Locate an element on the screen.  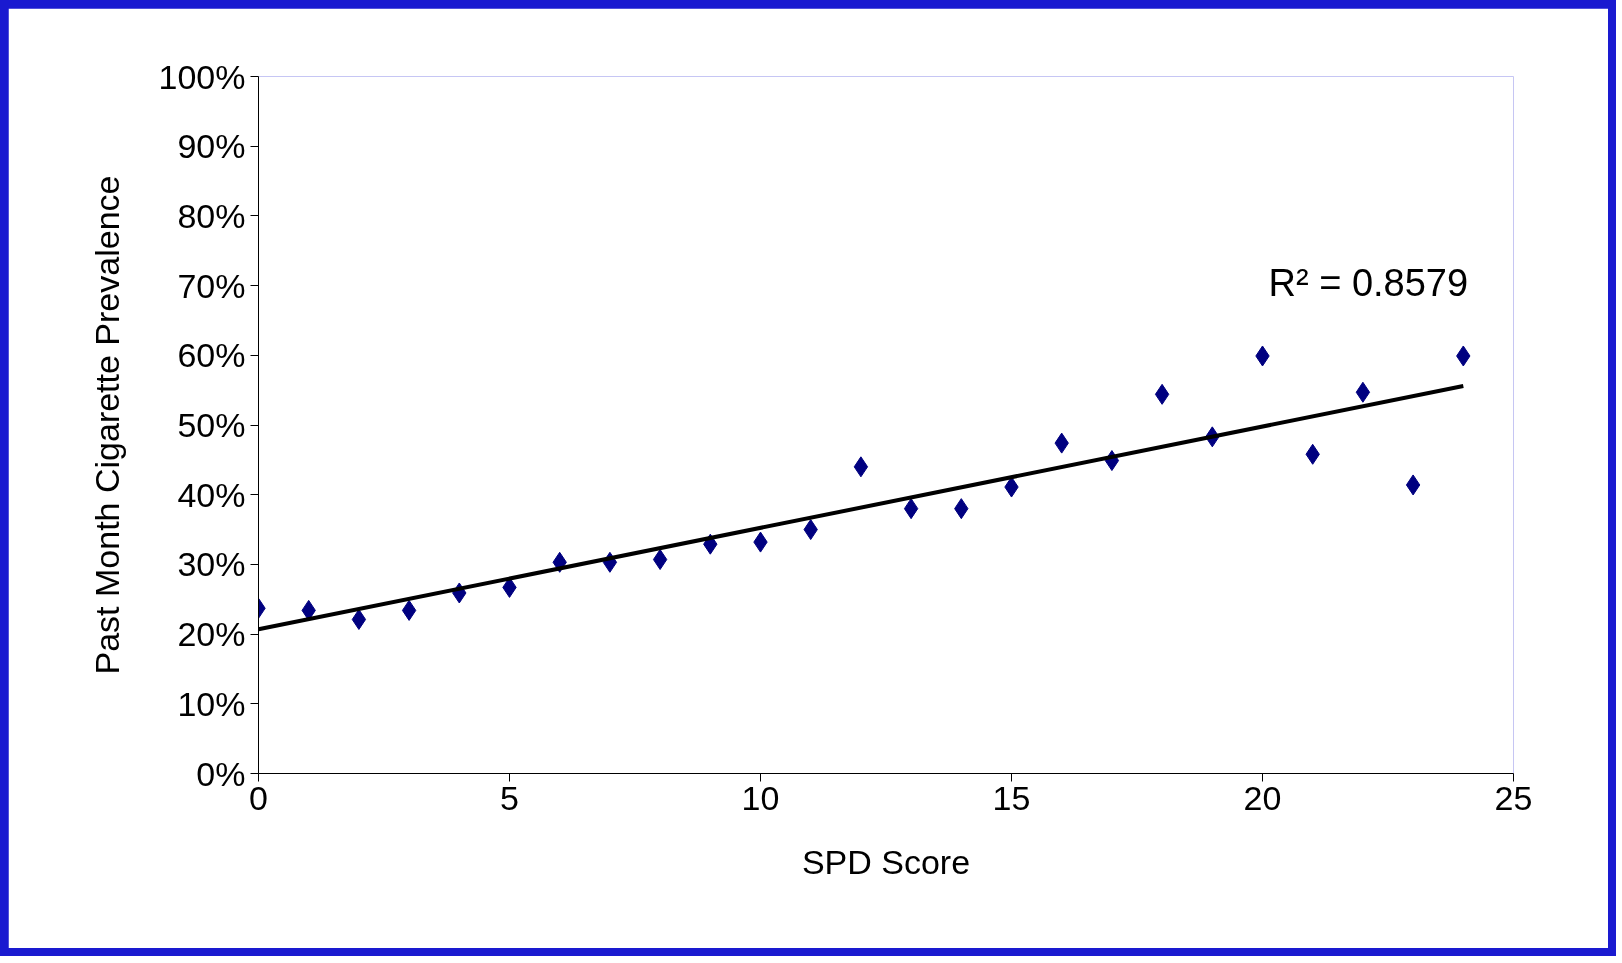
annotation: R² = 0.8579 is located at coordinates (1368, 282).